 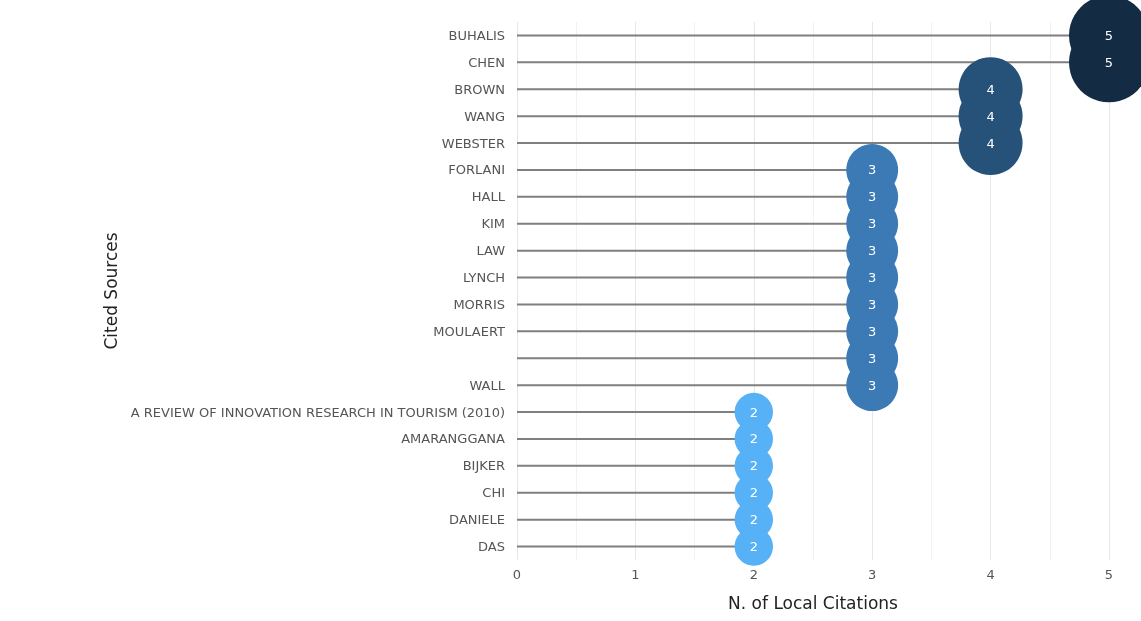 I want to click on y-tick-label: BUHALIS, so click(x=476, y=35).